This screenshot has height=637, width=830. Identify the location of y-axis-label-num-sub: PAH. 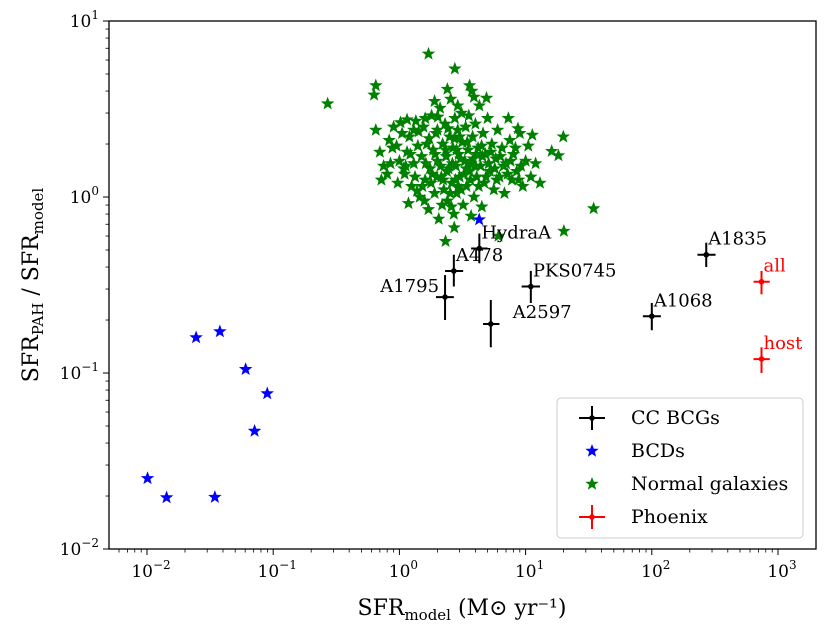
(38, 319).